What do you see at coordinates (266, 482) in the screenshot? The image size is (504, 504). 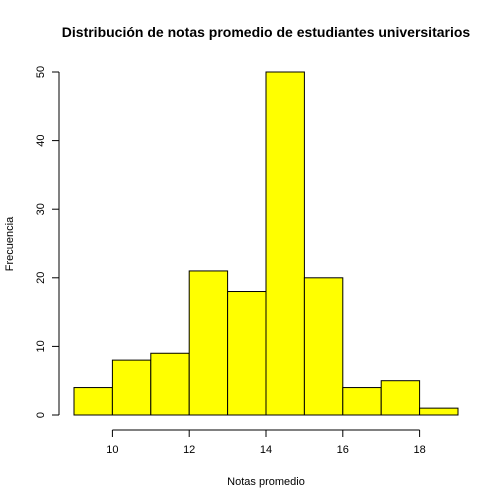 I see `x-axis-label: Notas promedio` at bounding box center [266, 482].